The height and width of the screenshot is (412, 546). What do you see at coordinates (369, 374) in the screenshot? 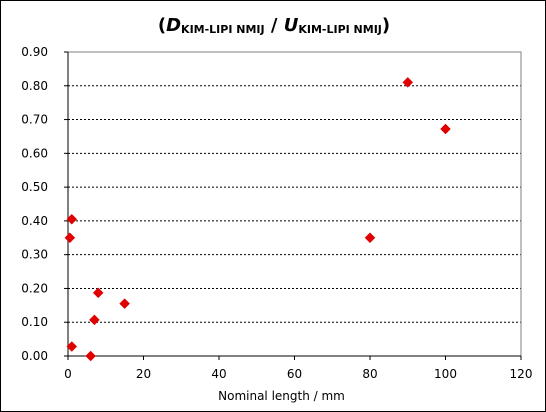
I see `x-tick-label: 80` at bounding box center [369, 374].